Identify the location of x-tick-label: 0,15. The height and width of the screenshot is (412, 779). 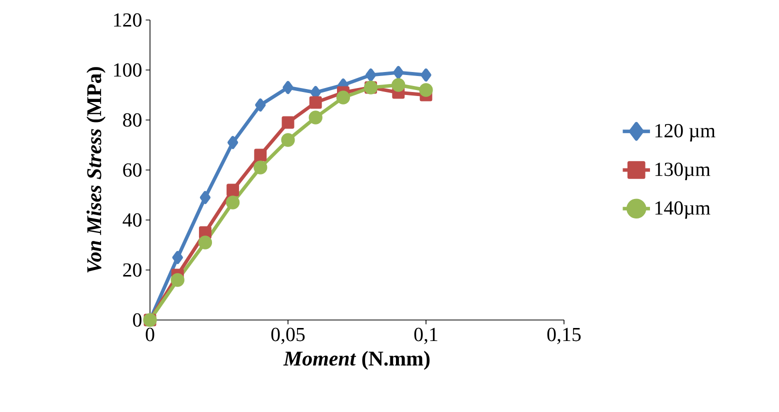
(564, 336).